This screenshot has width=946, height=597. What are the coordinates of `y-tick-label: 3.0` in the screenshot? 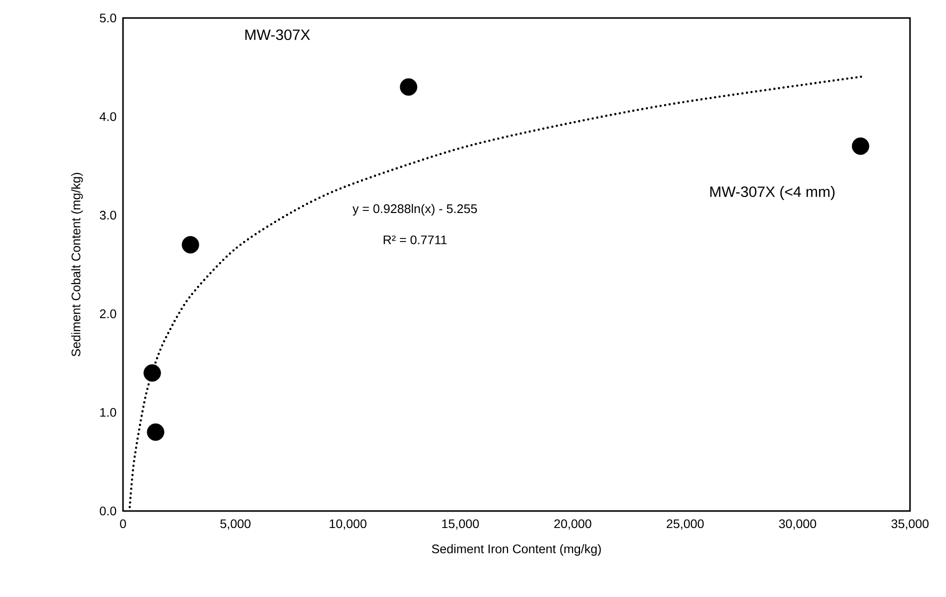 It's located at (108, 215).